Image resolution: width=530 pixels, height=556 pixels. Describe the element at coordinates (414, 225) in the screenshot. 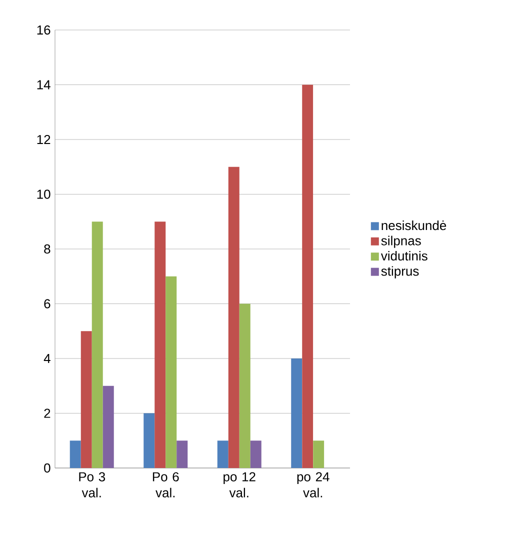

I see `legend-label: nesiskundė` at that location.